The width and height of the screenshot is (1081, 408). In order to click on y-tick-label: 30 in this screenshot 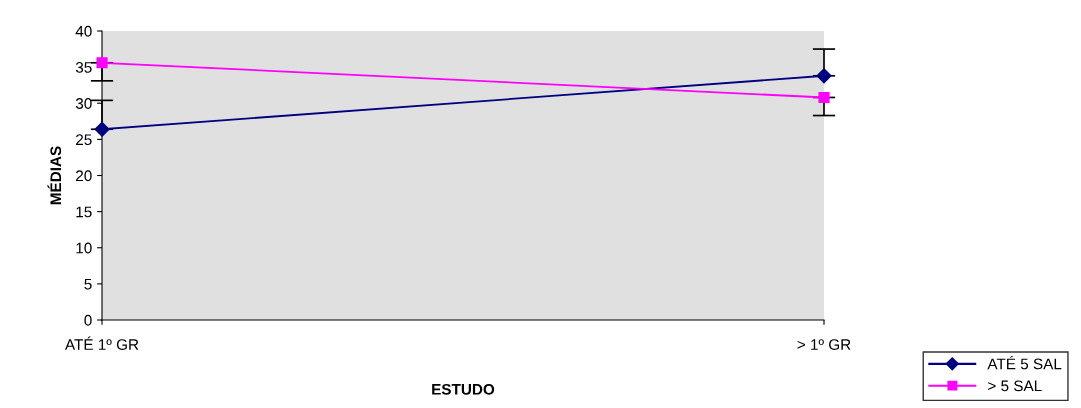, I will do `click(83, 103)`.